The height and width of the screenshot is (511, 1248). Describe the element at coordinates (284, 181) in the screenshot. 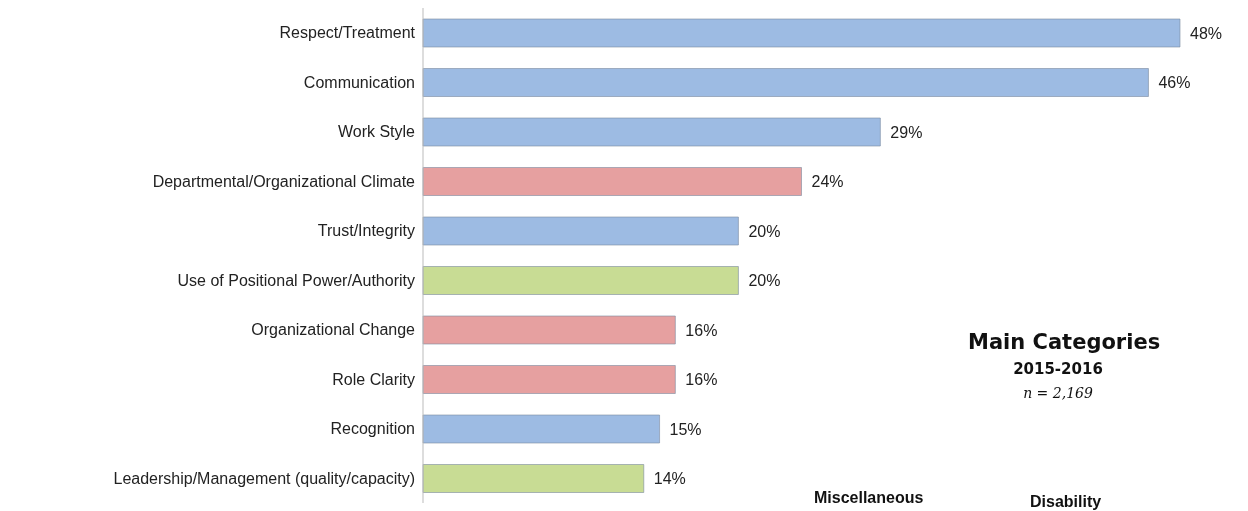

I see `y-tick-label: Departmental/Organizational Climate` at that location.